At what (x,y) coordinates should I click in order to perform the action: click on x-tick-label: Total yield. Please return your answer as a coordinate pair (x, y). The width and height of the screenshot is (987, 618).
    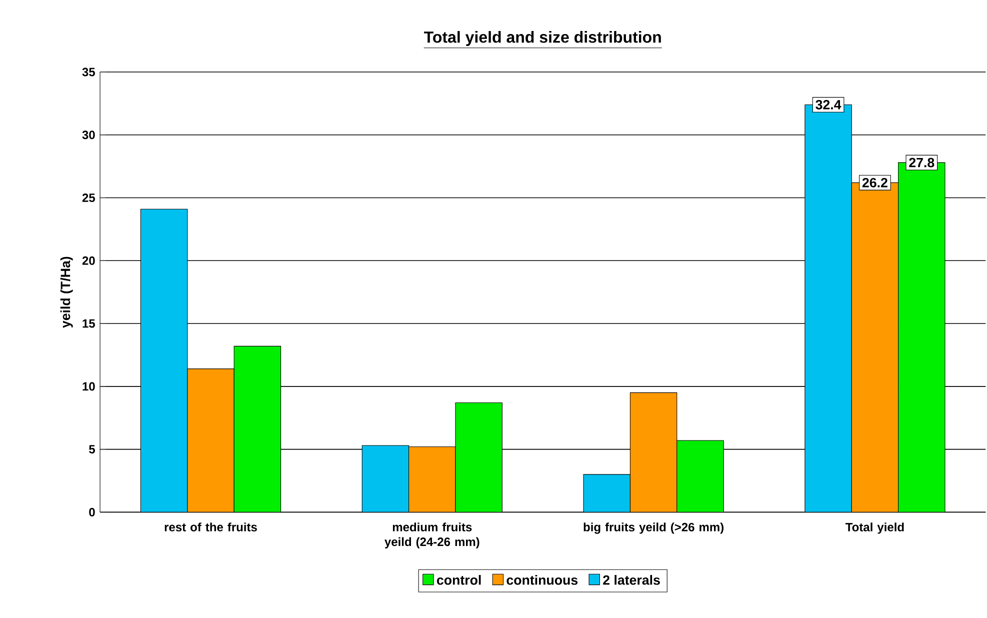
    Looking at the image, I should click on (875, 528).